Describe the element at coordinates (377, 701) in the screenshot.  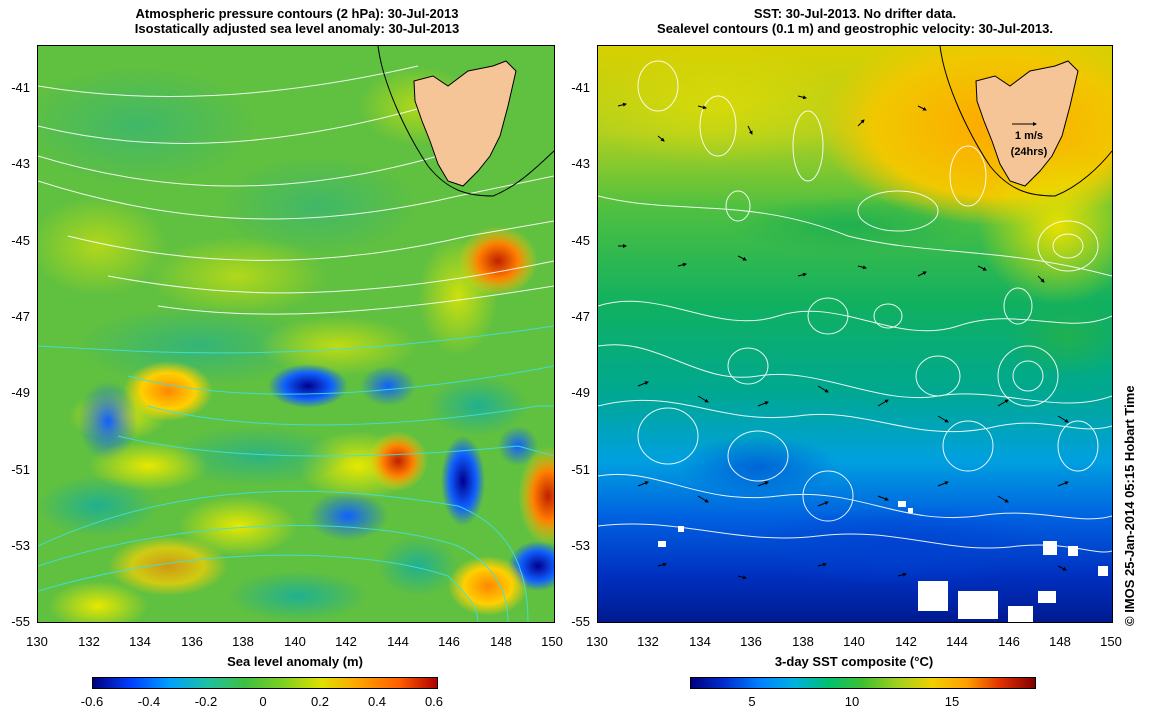
I see `sla-colorbar-tick: 0.4` at that location.